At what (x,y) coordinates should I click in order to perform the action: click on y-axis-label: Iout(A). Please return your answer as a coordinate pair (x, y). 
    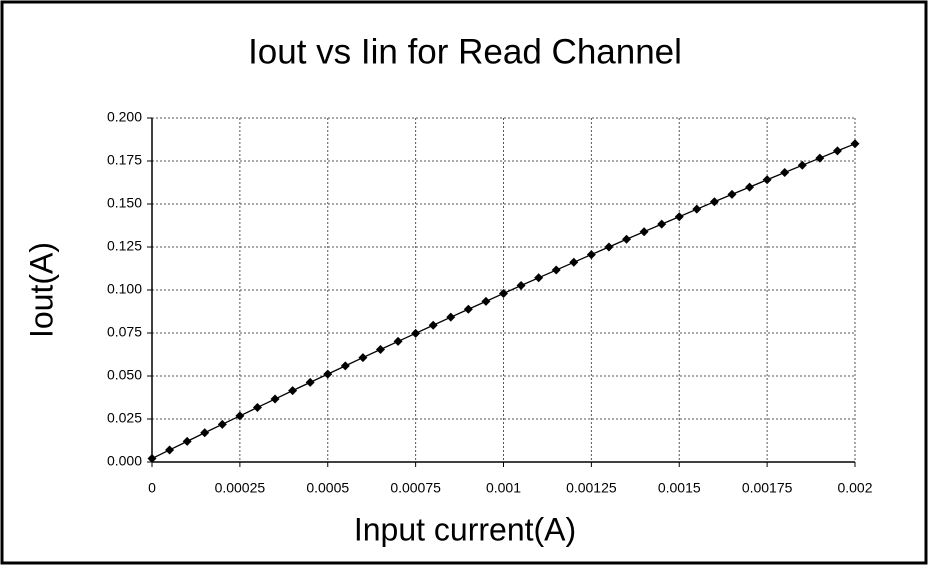
    Looking at the image, I should click on (41, 290).